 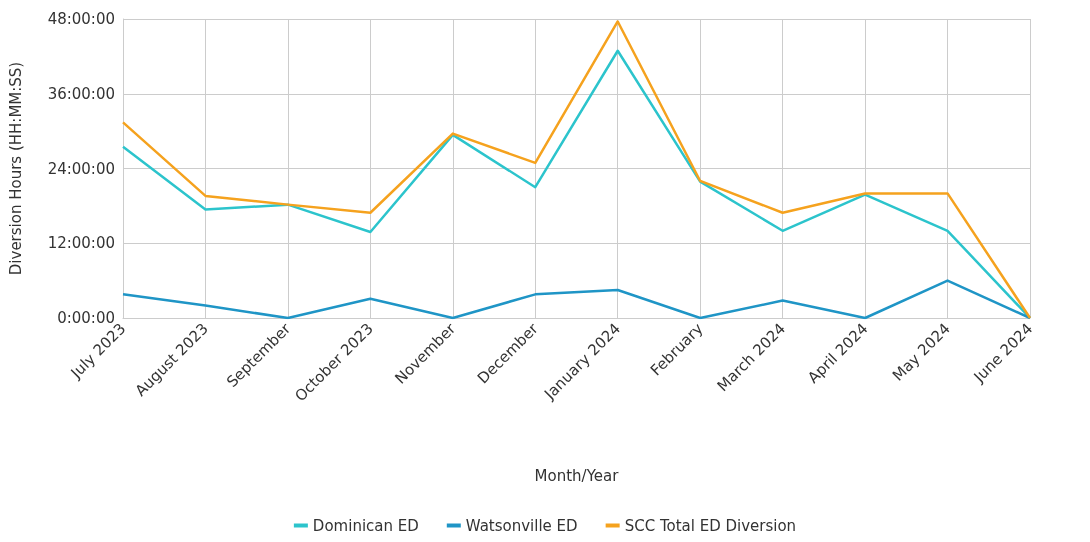 What do you see at coordinates (521, 525) in the screenshot?
I see `legend-label: Watsonville ED` at bounding box center [521, 525].